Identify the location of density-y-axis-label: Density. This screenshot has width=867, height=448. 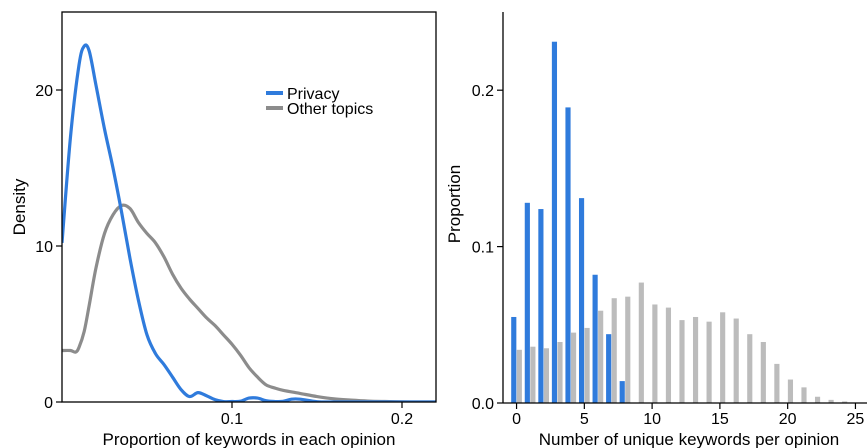
(19, 206).